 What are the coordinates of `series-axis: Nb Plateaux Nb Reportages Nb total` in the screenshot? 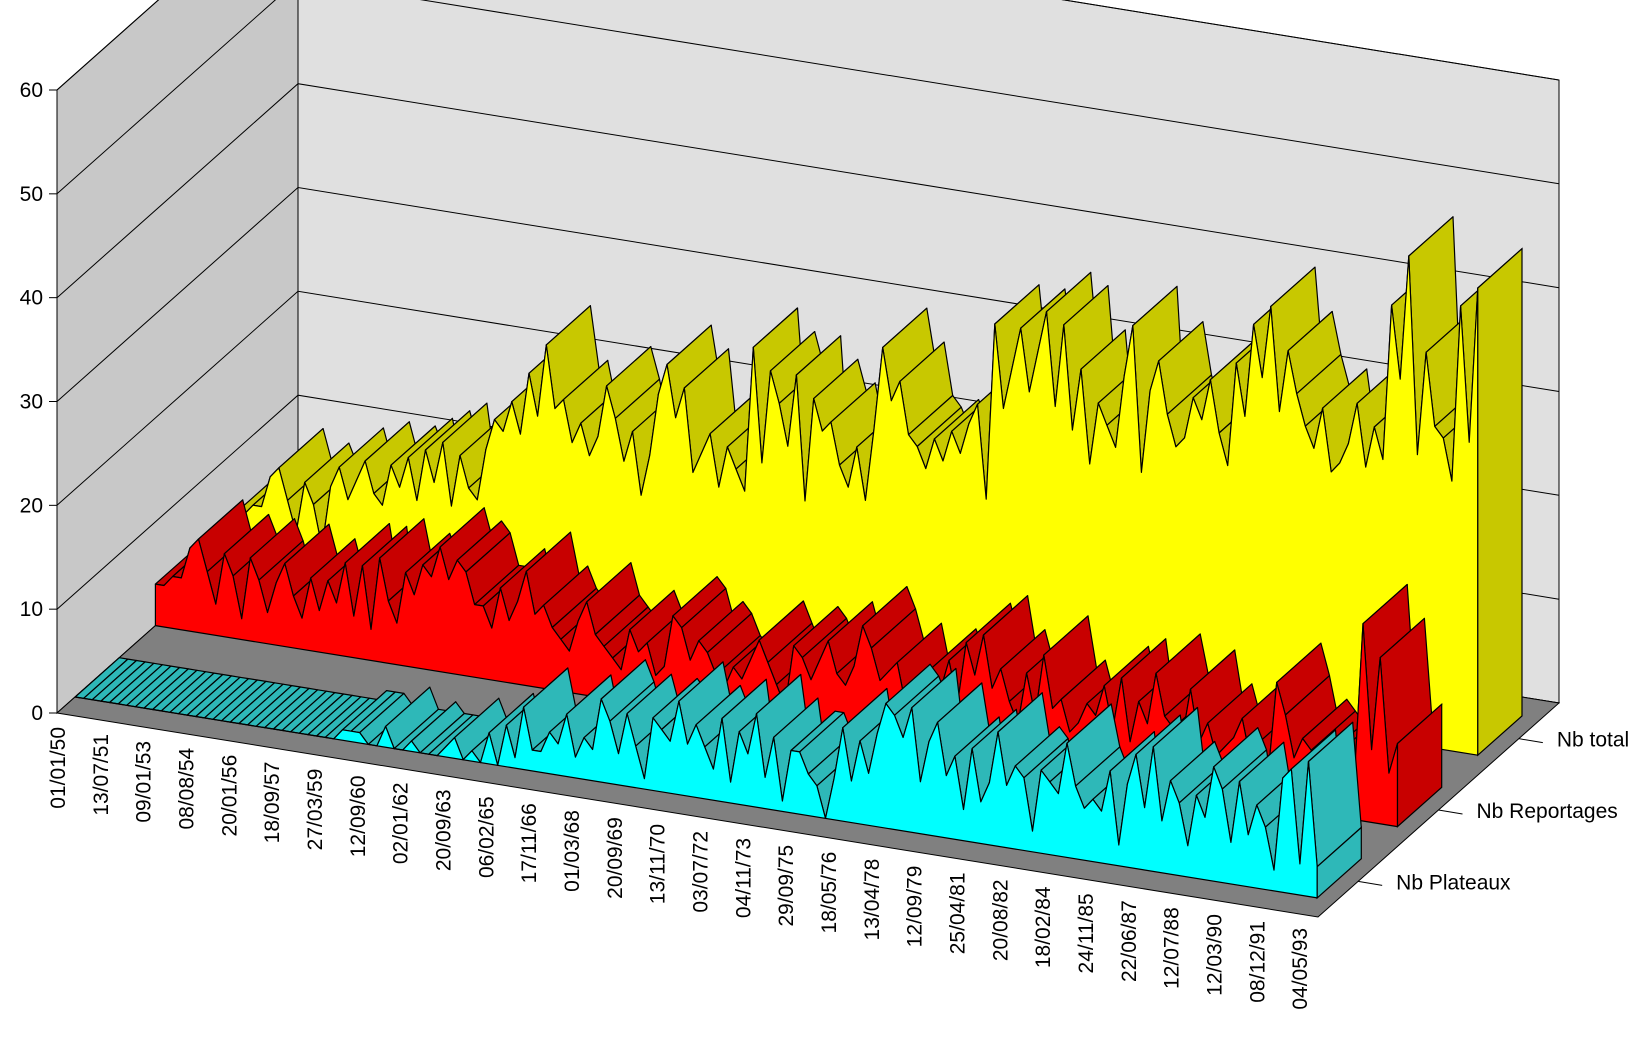 It's located at (1493, 811).